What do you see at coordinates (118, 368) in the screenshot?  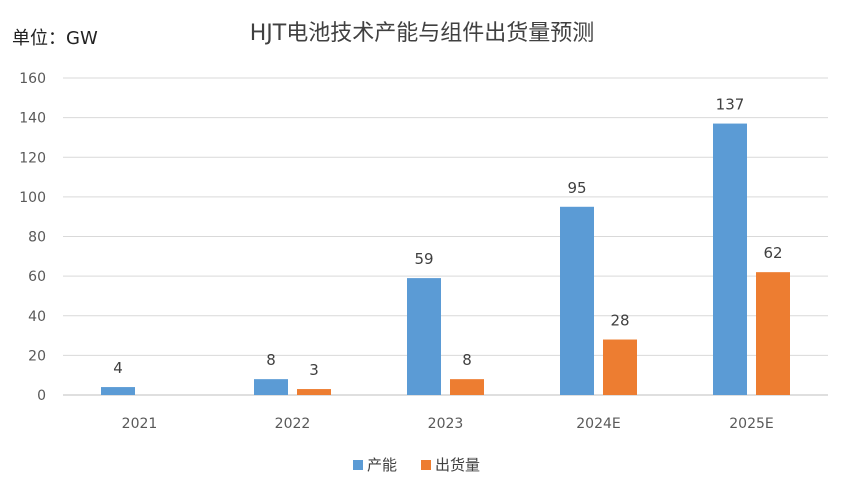 I see `data-label: 4` at bounding box center [118, 368].